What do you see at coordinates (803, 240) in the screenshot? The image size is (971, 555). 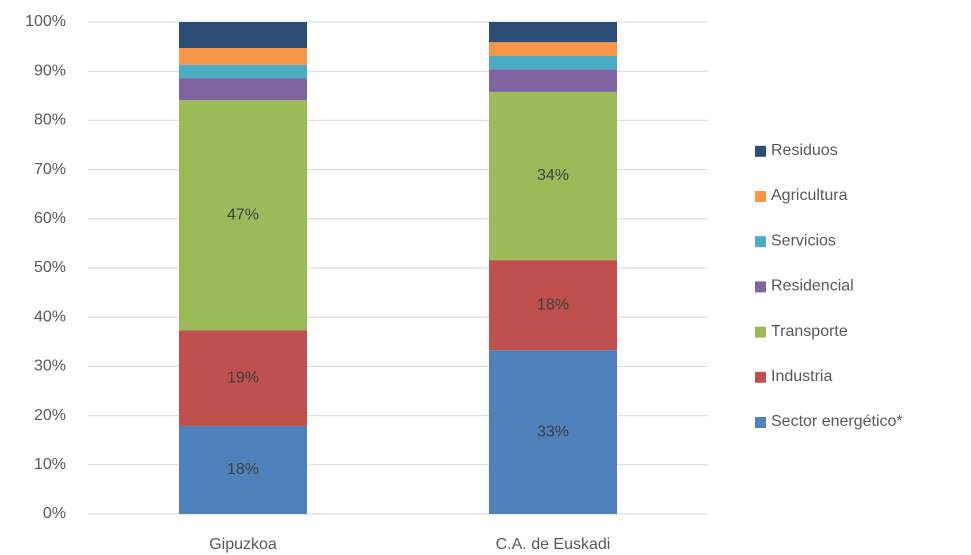 I see `legend-label: Servicios` at bounding box center [803, 240].